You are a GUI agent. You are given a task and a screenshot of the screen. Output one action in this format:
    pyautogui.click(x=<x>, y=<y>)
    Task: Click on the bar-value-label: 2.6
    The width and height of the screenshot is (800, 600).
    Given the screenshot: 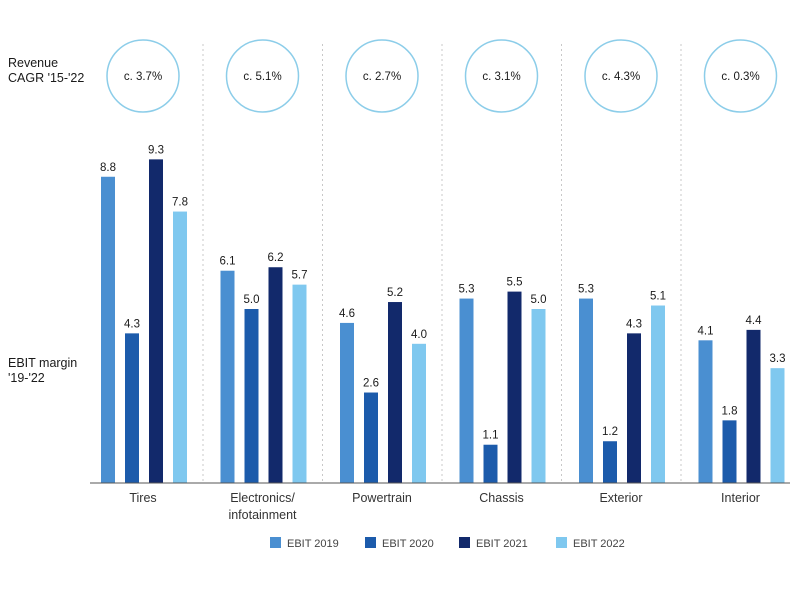 What is the action you would take?
    pyautogui.click(x=371, y=384)
    